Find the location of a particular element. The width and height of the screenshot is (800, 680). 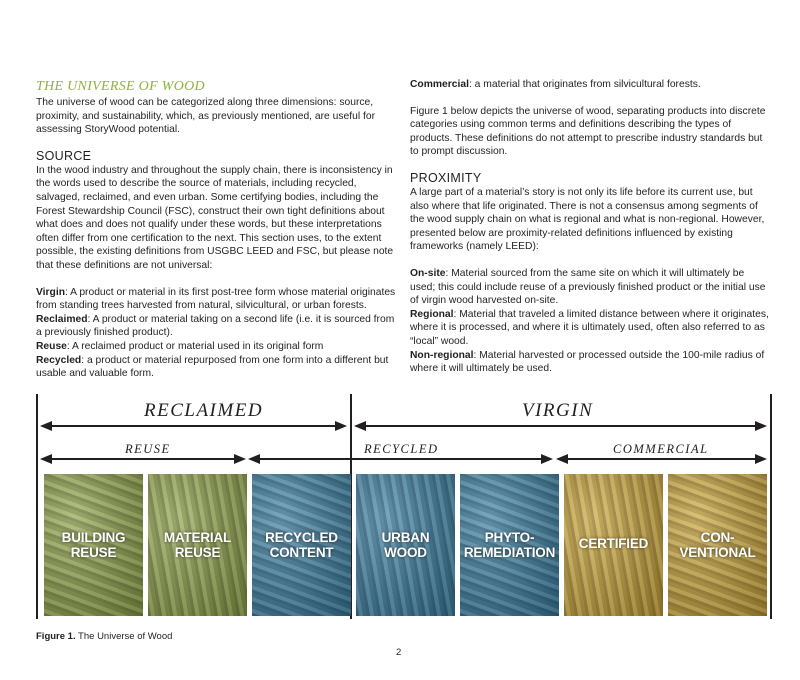

tile-phyto-remediation: PHYTO- REMEDIATION is located at coordinates (509, 545).